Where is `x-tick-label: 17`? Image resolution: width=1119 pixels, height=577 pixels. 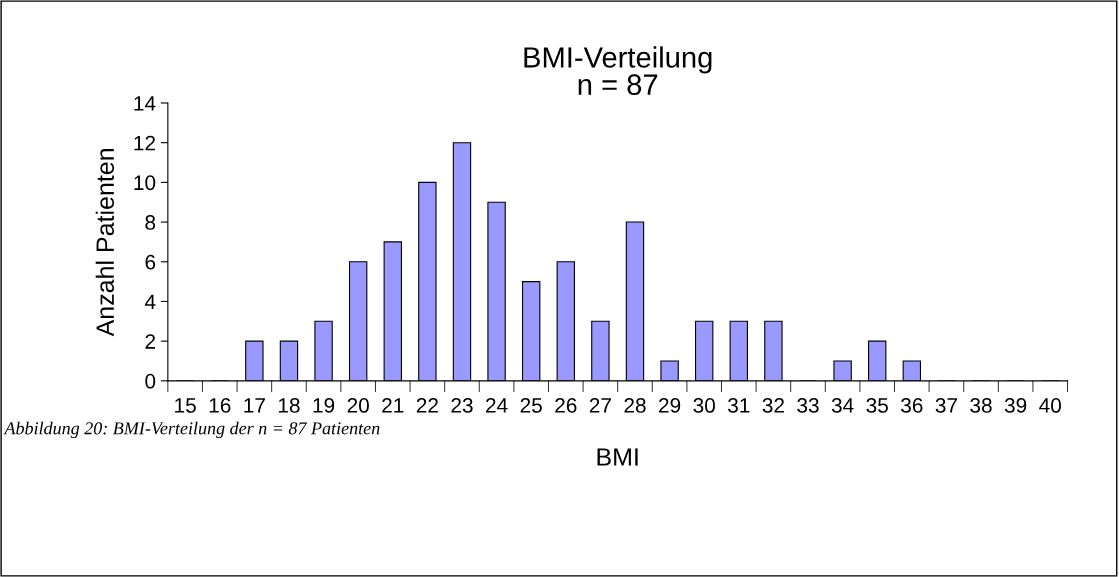 x-tick-label: 17 is located at coordinates (254, 405).